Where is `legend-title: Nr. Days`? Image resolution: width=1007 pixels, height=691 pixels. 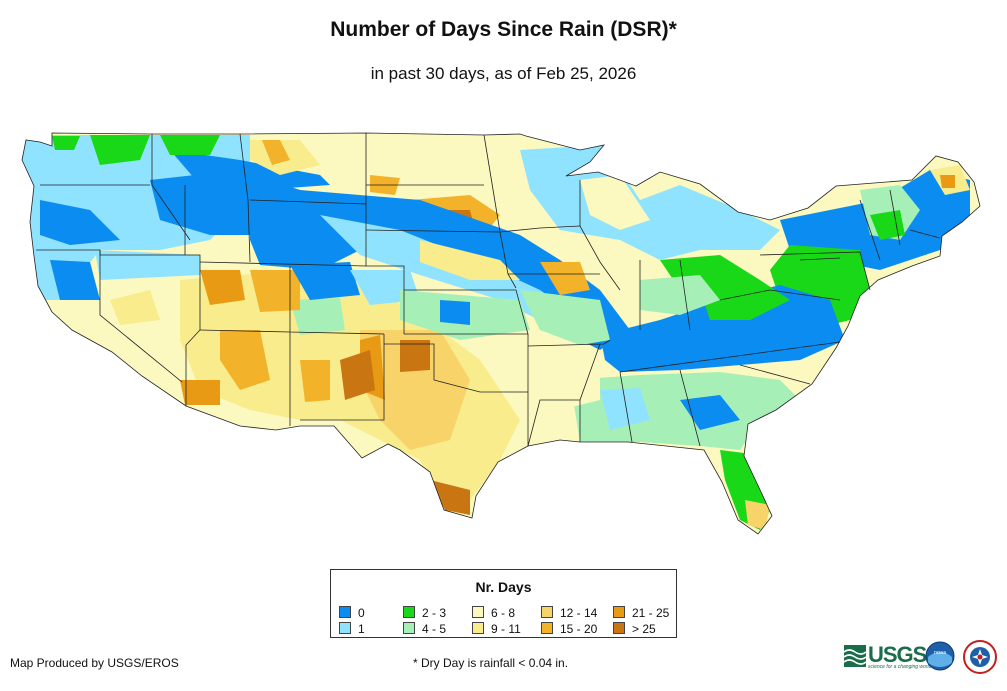 legend-title: Nr. Days is located at coordinates (503, 587).